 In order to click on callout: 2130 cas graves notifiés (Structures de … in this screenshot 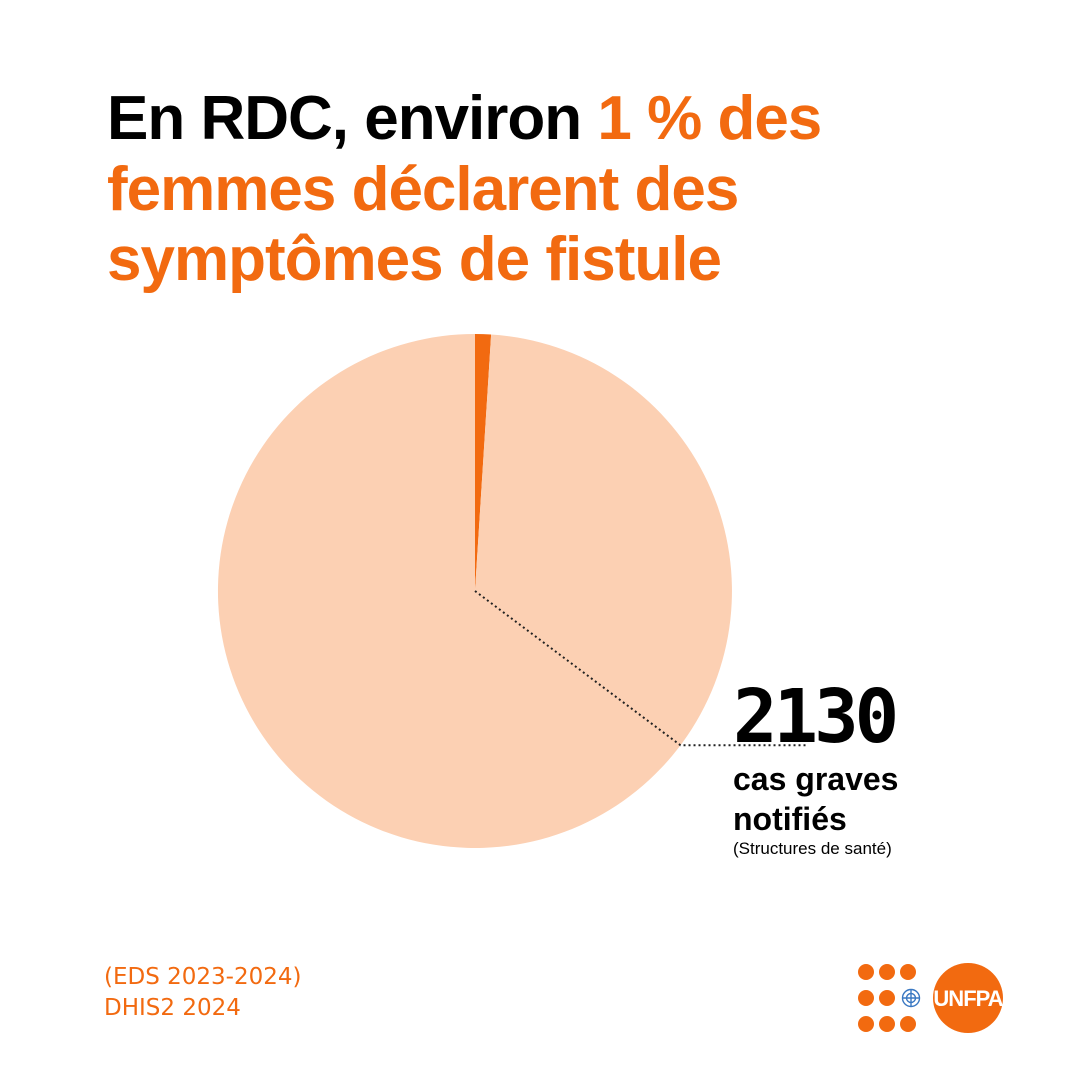, I will do `click(816, 766)`.